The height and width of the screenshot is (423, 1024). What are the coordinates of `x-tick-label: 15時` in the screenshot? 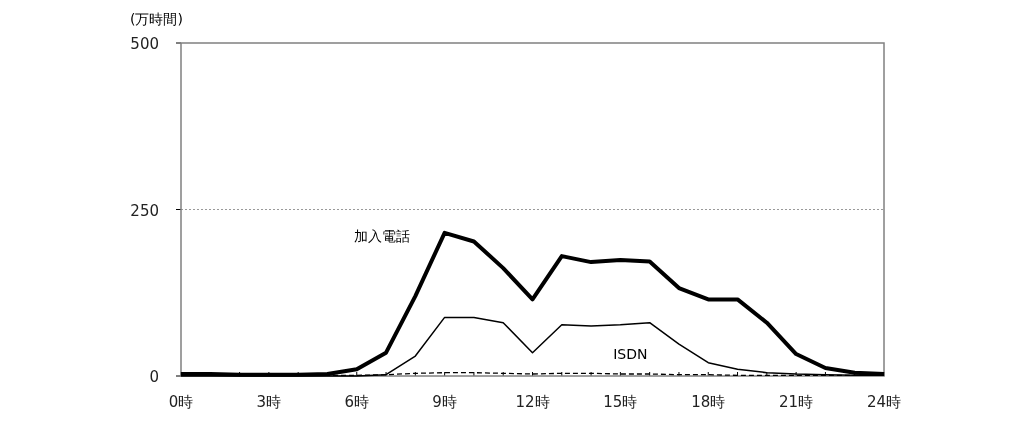 It's located at (620, 402).